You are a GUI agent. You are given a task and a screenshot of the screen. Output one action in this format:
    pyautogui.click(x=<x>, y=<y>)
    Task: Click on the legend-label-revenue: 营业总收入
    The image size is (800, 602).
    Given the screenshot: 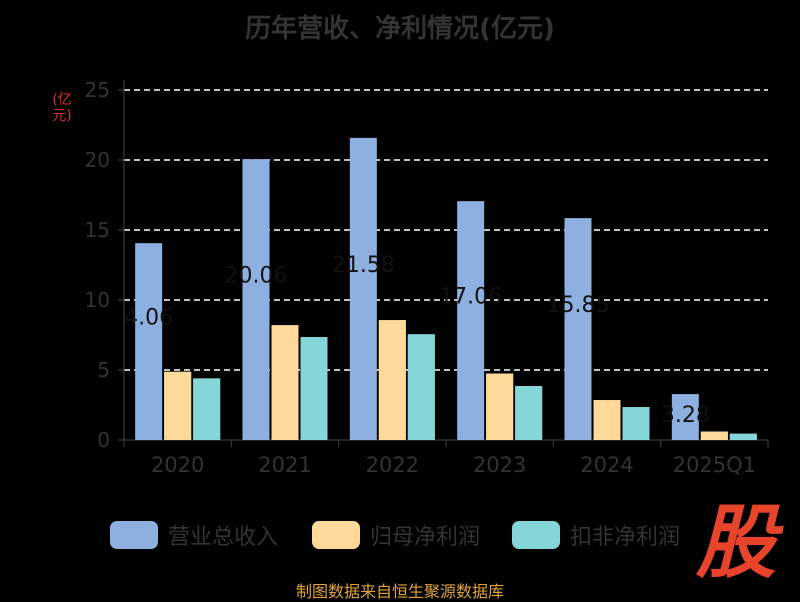 What is the action you would take?
    pyautogui.click(x=223, y=537)
    